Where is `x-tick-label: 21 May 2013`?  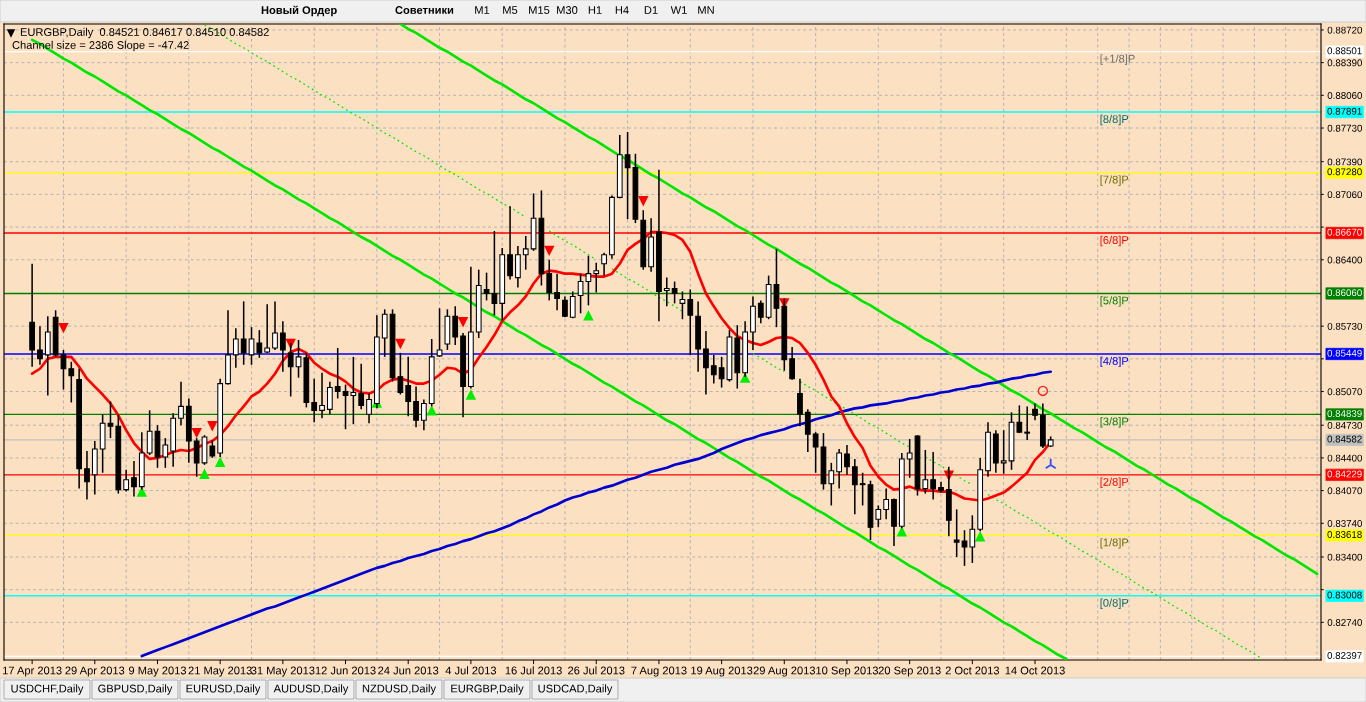
x-tick-label: 21 May 2013 is located at coordinates (220, 671).